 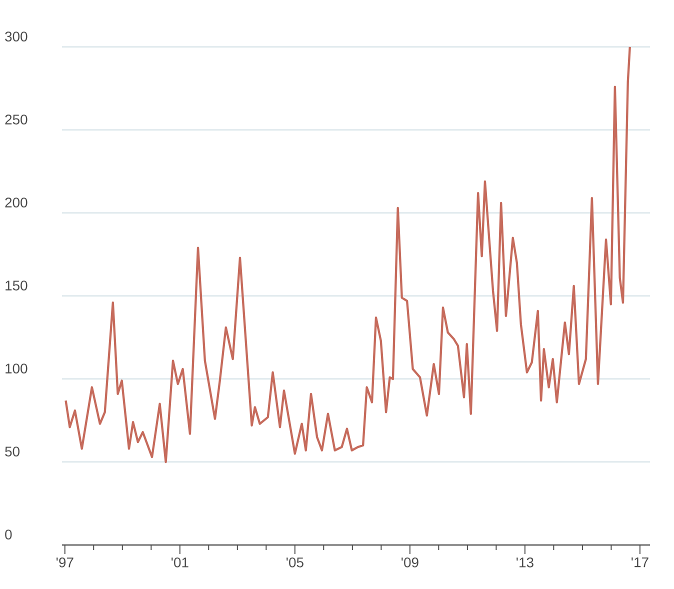 What do you see at coordinates (410, 562) in the screenshot?
I see `x-tick-label: '09` at bounding box center [410, 562].